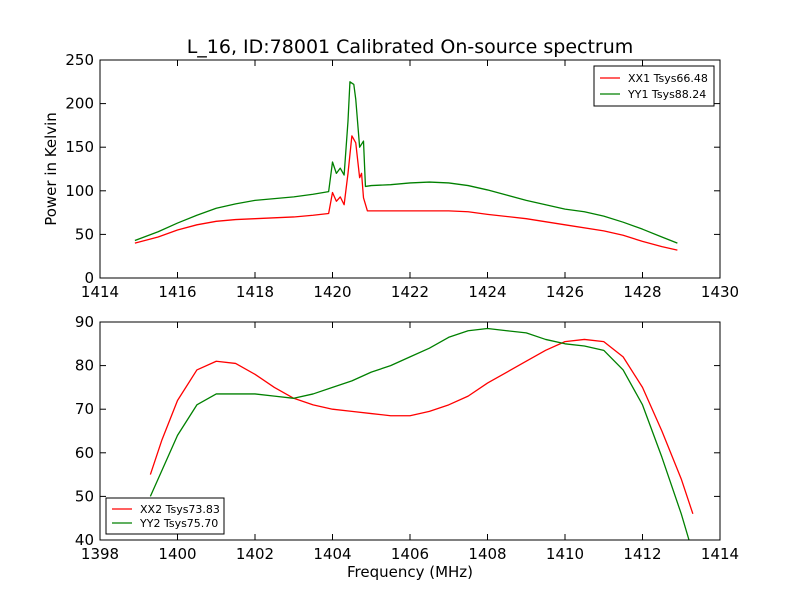 This screenshot has width=800, height=600. Describe the element at coordinates (177, 554) in the screenshot. I see `x-tick-label: 1400` at that location.